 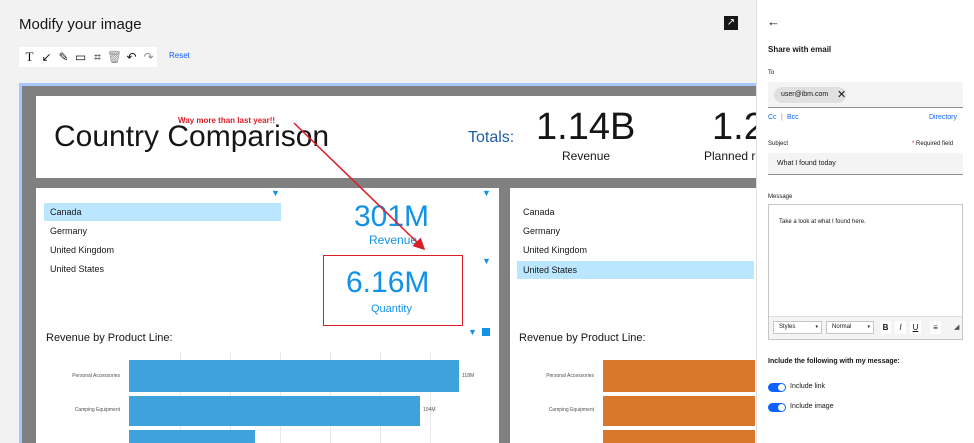 I want to click on redo-icon: ↷, so click(x=148, y=57).